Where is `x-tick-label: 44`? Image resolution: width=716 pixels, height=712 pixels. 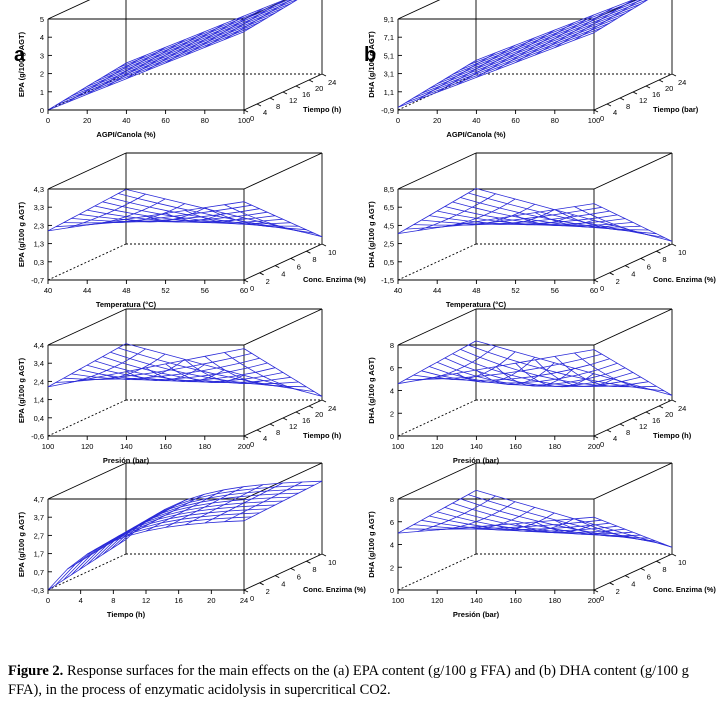
x-tick-label: 44 is located at coordinates (437, 290).